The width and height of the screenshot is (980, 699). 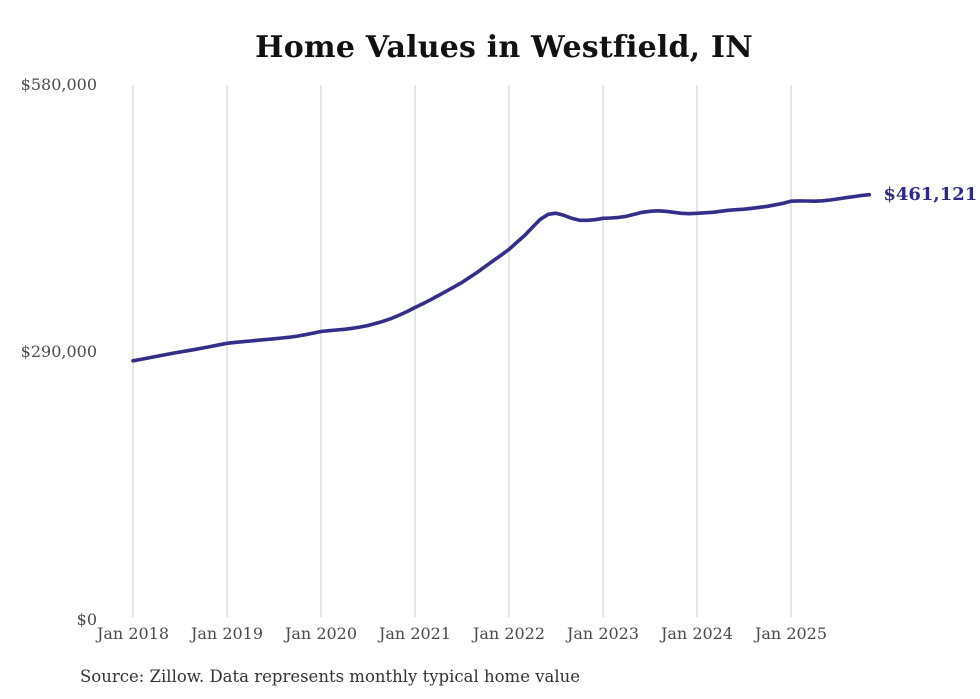 I want to click on x-axis-tick-label: Jan 2020, so click(x=321, y=633).